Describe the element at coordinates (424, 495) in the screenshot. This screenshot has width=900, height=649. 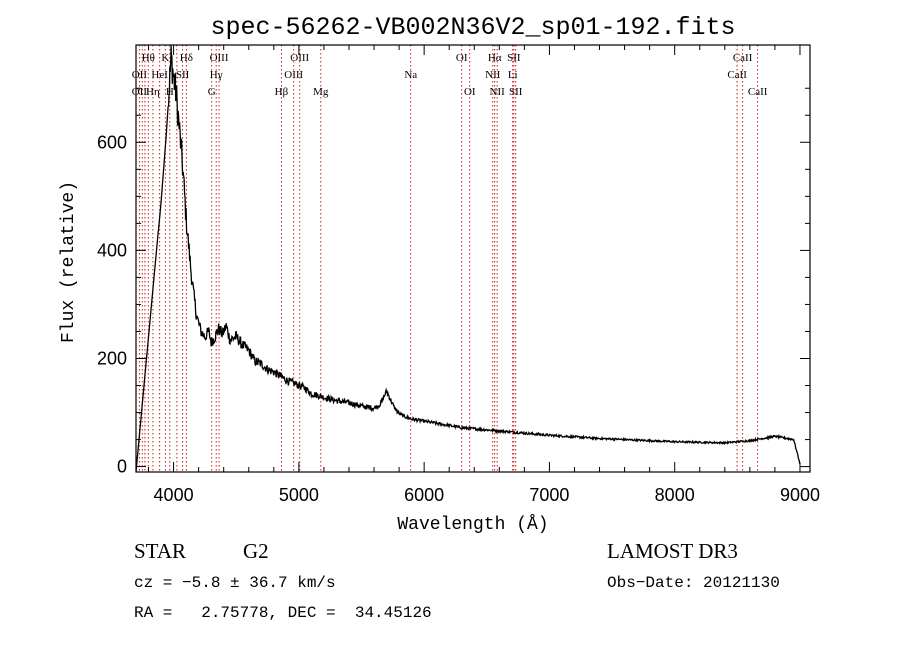
I see `x-tick-label: 6000` at that location.